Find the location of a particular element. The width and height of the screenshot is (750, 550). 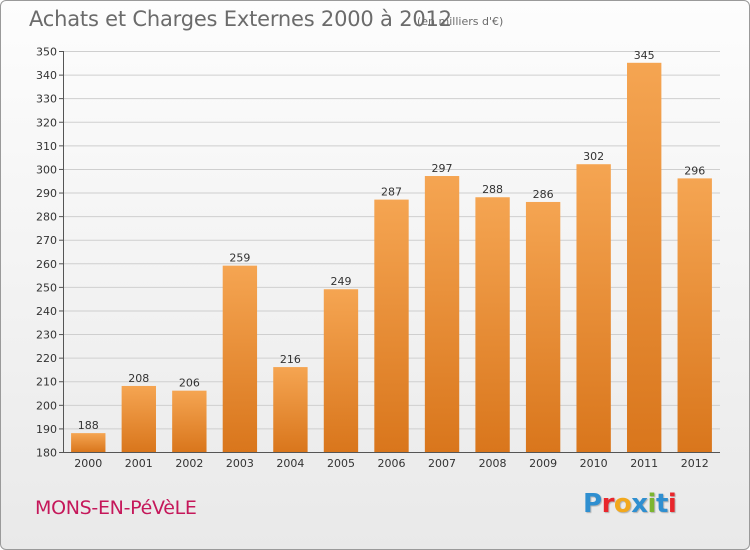

bar-value-label: 208 is located at coordinates (138, 378).